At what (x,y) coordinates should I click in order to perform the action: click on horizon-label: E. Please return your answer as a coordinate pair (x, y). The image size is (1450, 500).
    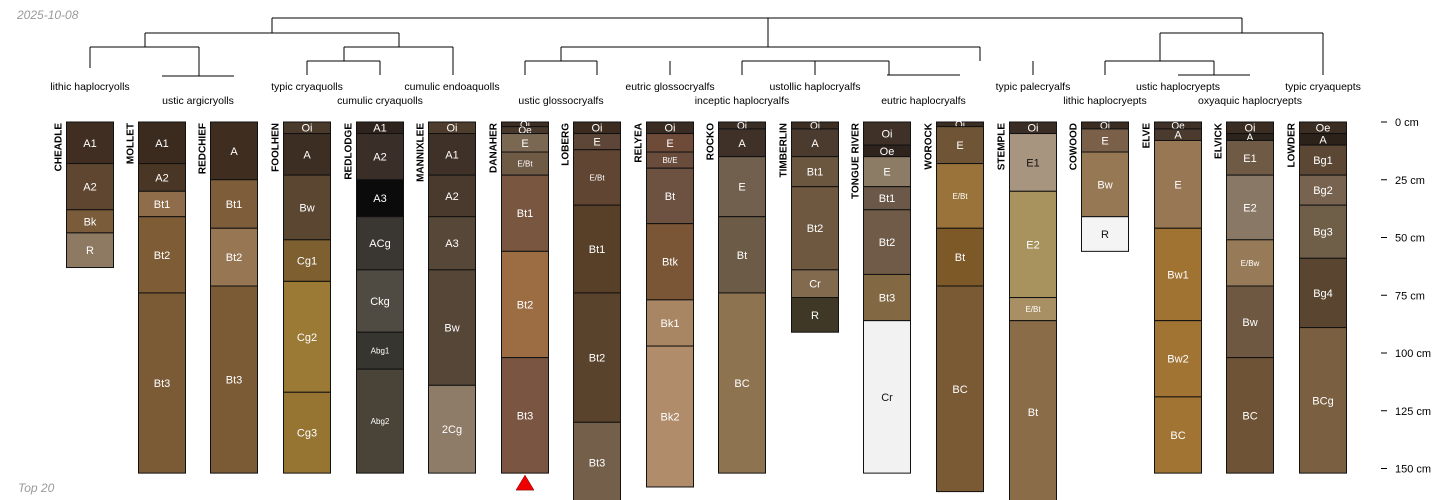
    Looking at the image, I should click on (741, 188).